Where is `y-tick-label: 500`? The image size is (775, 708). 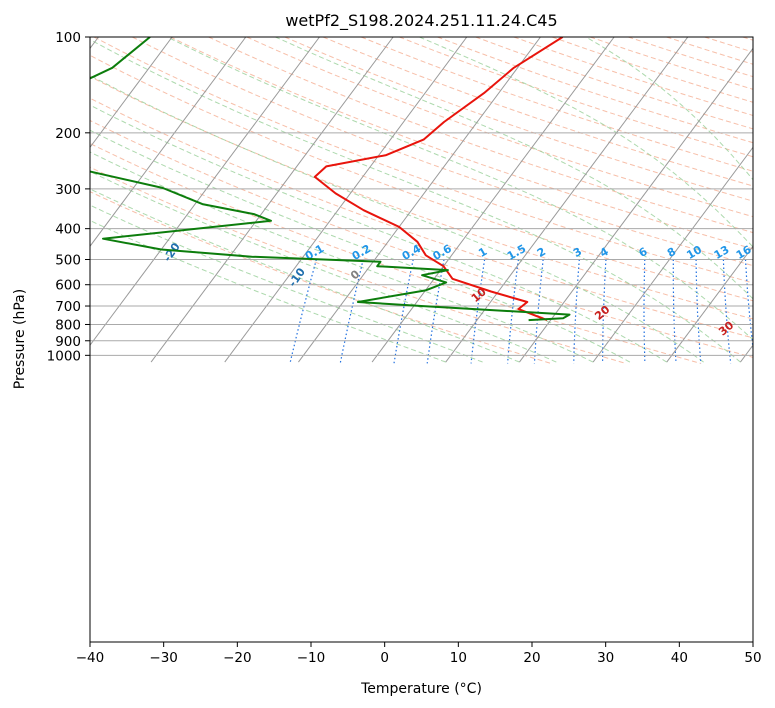
y-tick-label: 500 is located at coordinates (68, 261).